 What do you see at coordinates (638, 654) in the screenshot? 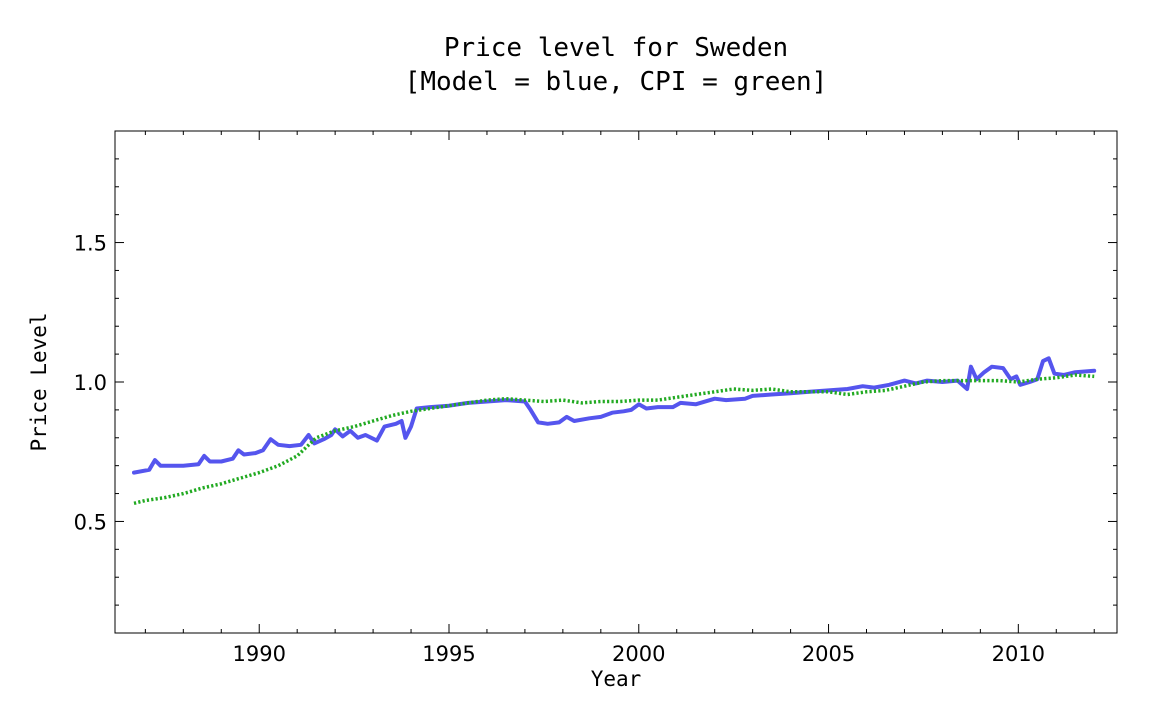
I see `x-tick-label: 2000` at bounding box center [638, 654].